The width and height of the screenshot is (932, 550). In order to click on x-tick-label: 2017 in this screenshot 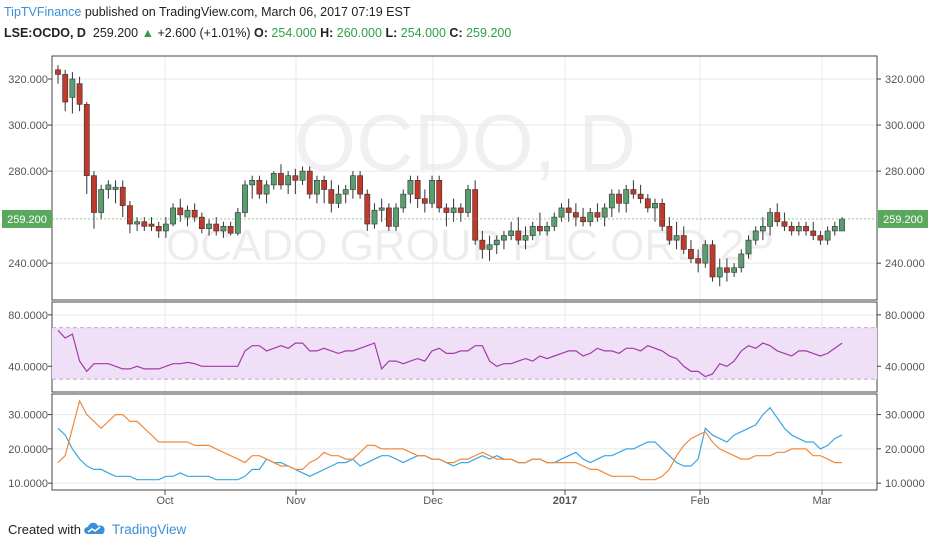, I will do `click(565, 501)`.